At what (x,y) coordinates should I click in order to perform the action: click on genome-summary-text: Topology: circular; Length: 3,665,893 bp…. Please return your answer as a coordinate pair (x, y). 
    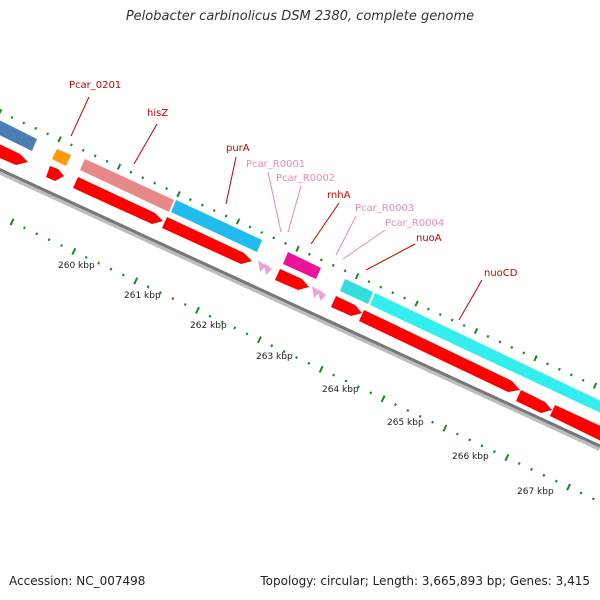
    Looking at the image, I should click on (425, 581).